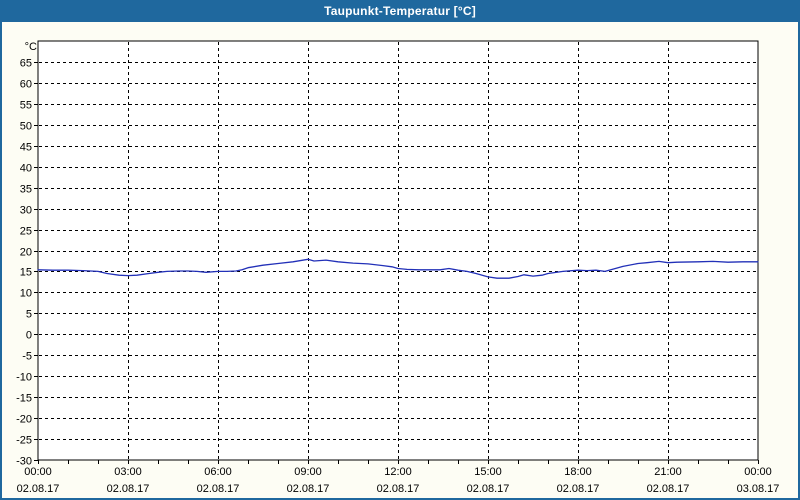  Describe the element at coordinates (488, 472) in the screenshot. I see `x-tick-time-label: 15:00` at that location.